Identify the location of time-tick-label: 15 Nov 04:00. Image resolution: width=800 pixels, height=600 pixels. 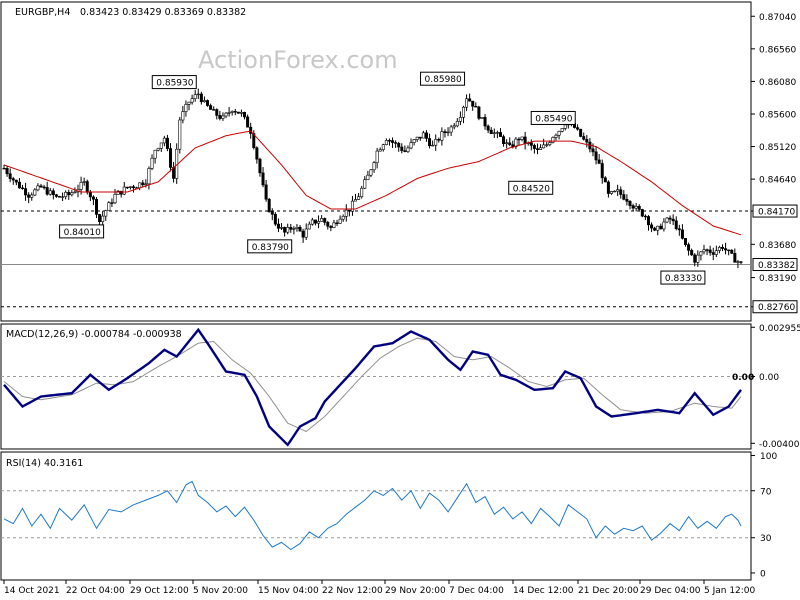
(288, 591).